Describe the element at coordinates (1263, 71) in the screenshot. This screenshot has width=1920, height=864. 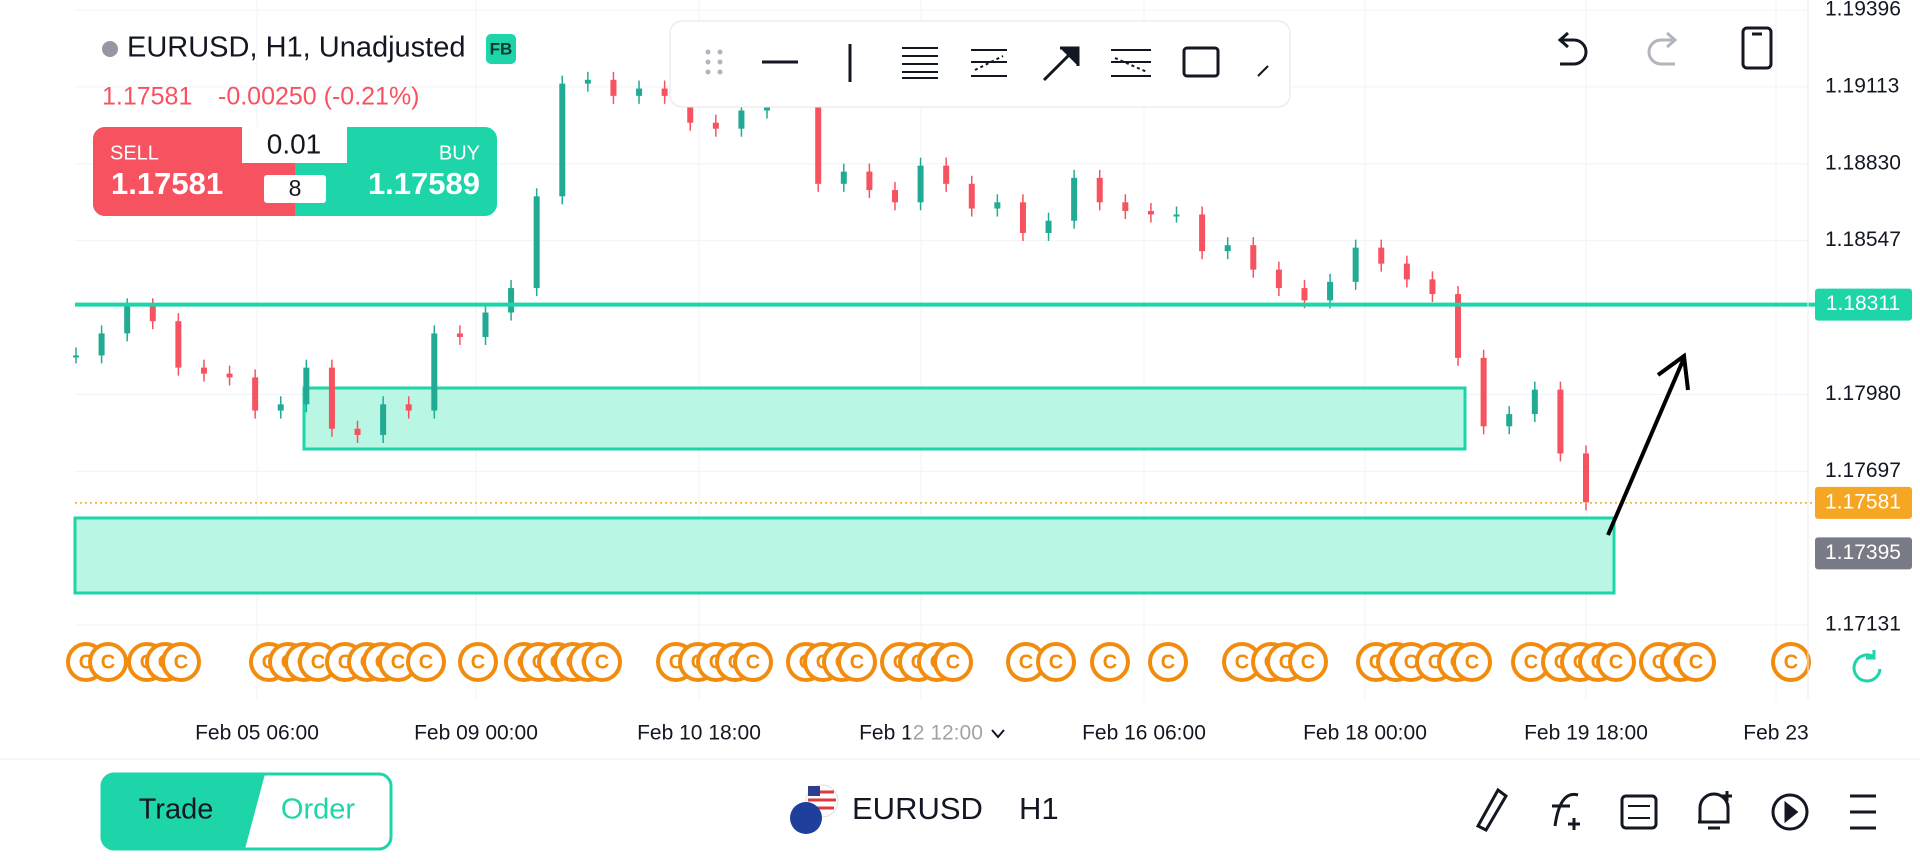
I see `pen-tool` at that location.